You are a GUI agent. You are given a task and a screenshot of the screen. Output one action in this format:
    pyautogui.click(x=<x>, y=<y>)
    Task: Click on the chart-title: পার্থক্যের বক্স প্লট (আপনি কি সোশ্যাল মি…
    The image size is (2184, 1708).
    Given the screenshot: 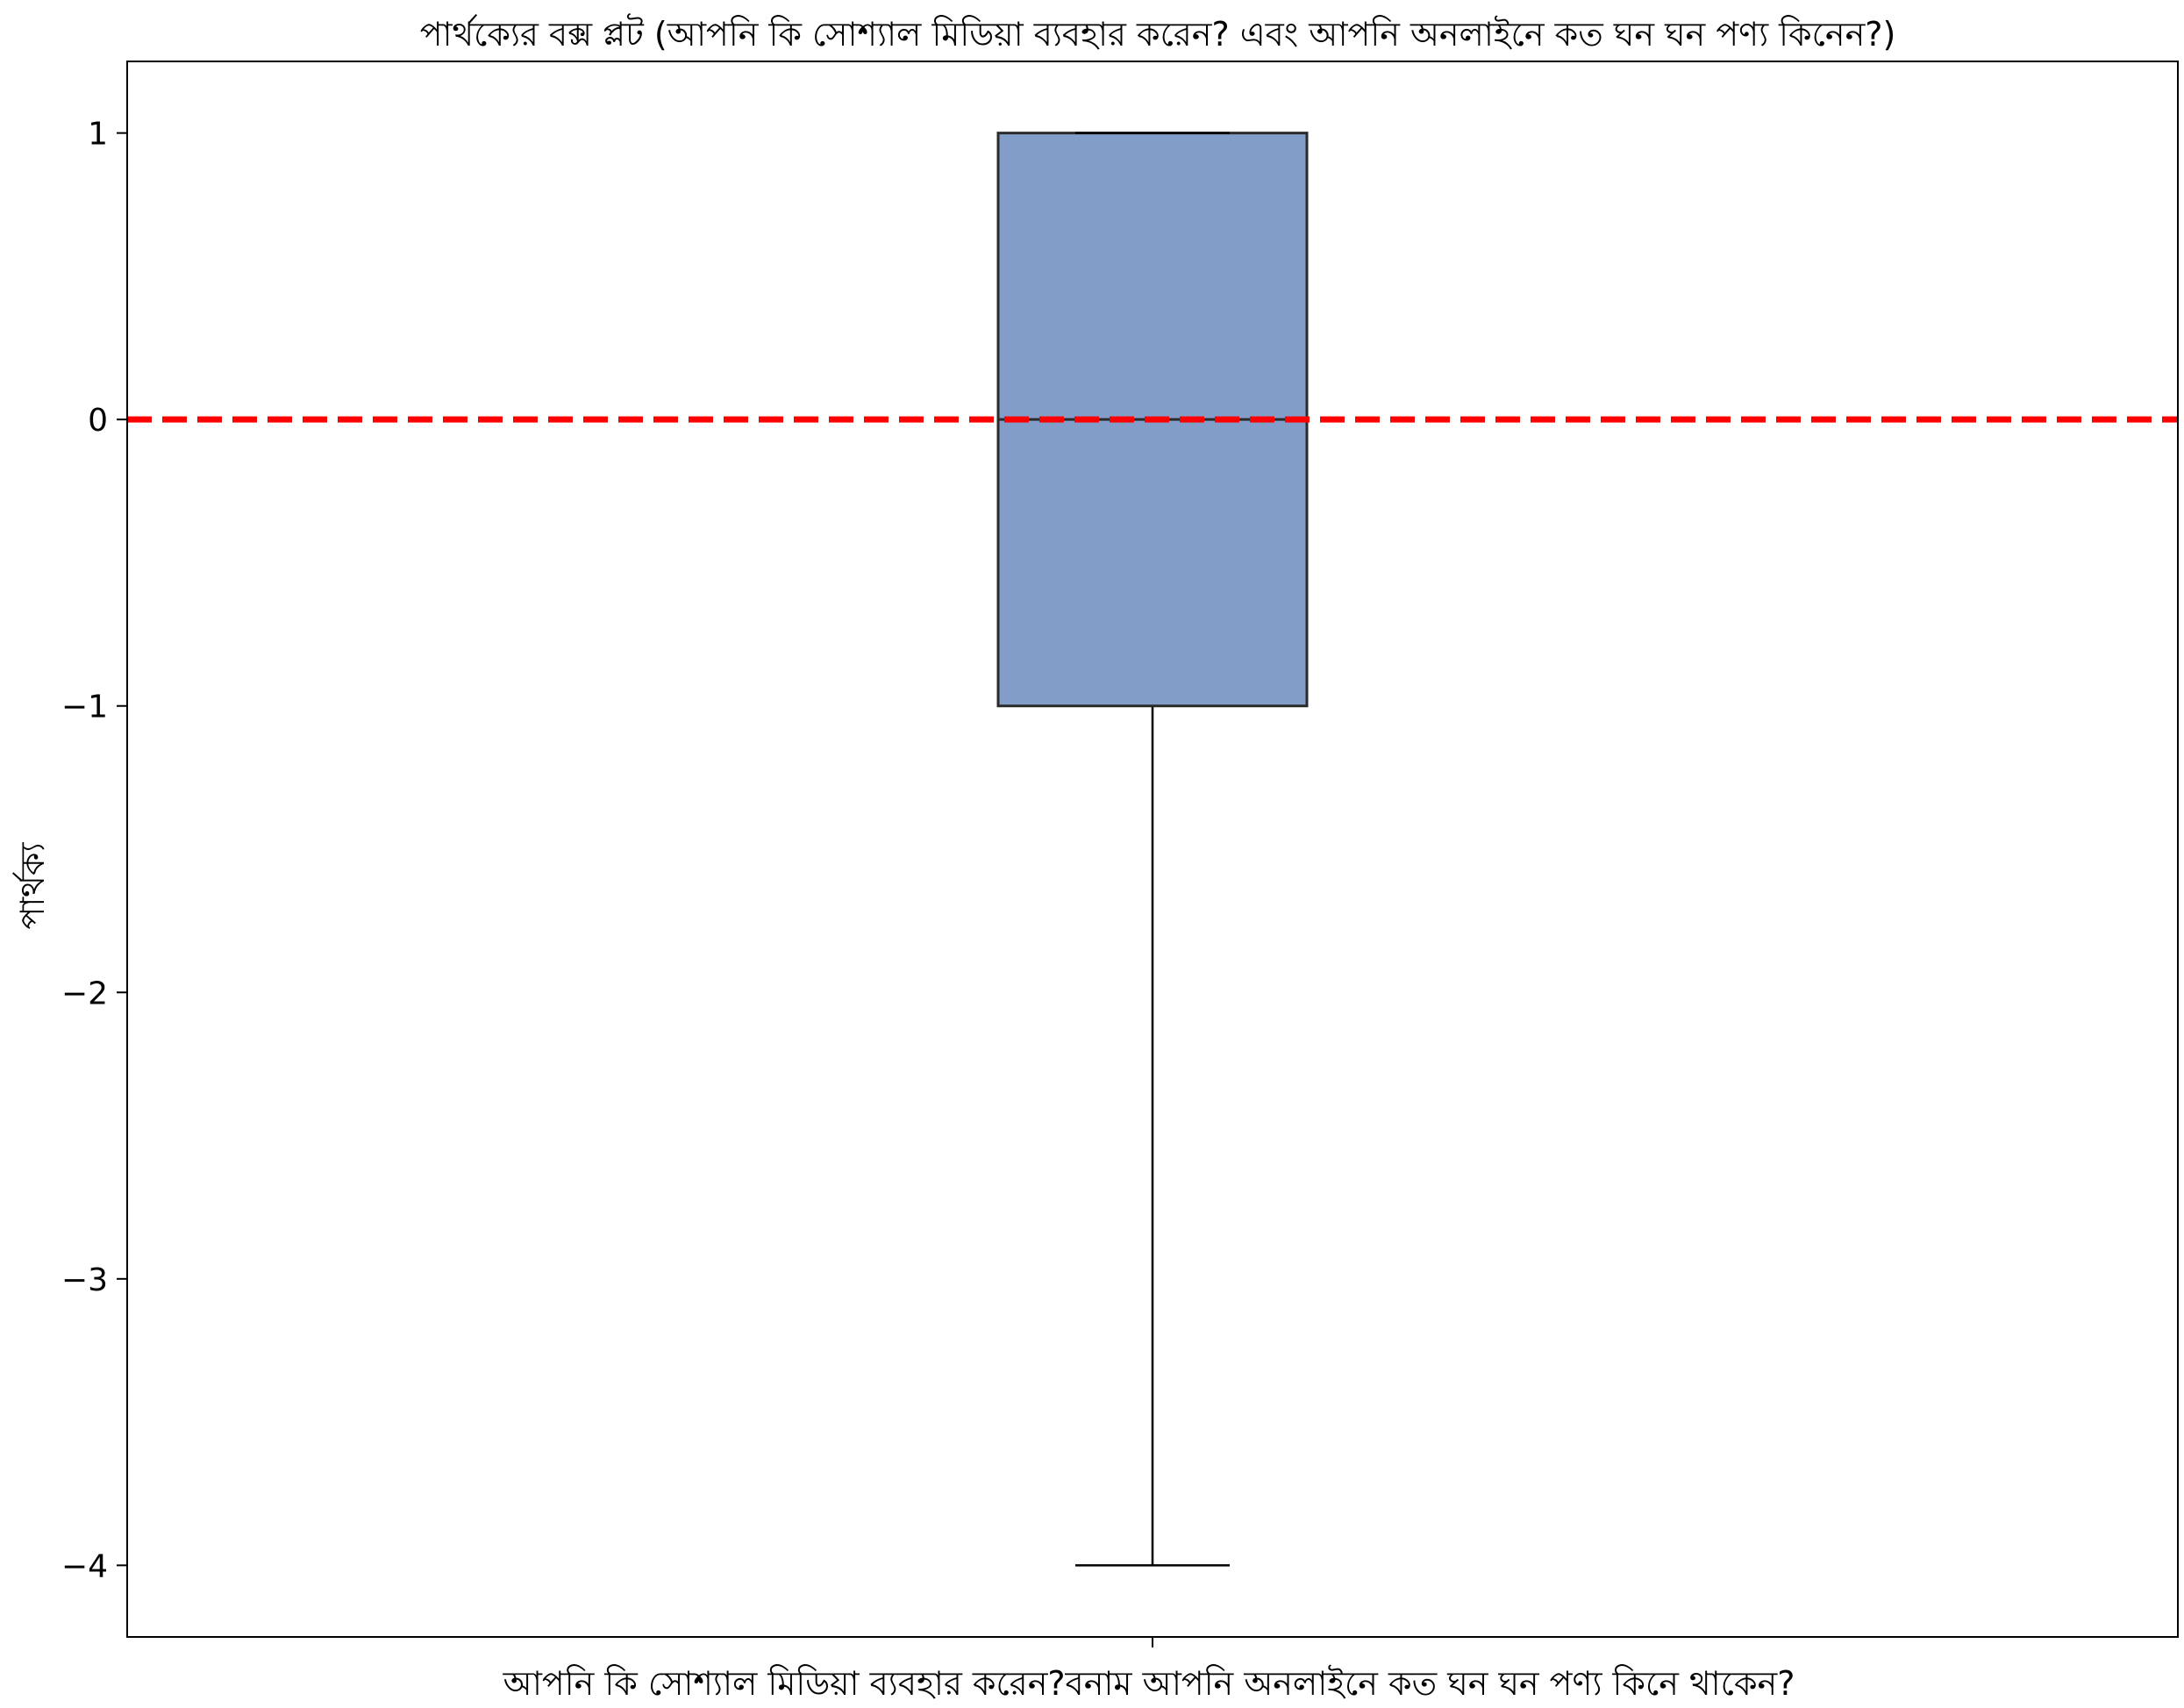 What is the action you would take?
    pyautogui.click(x=1158, y=33)
    